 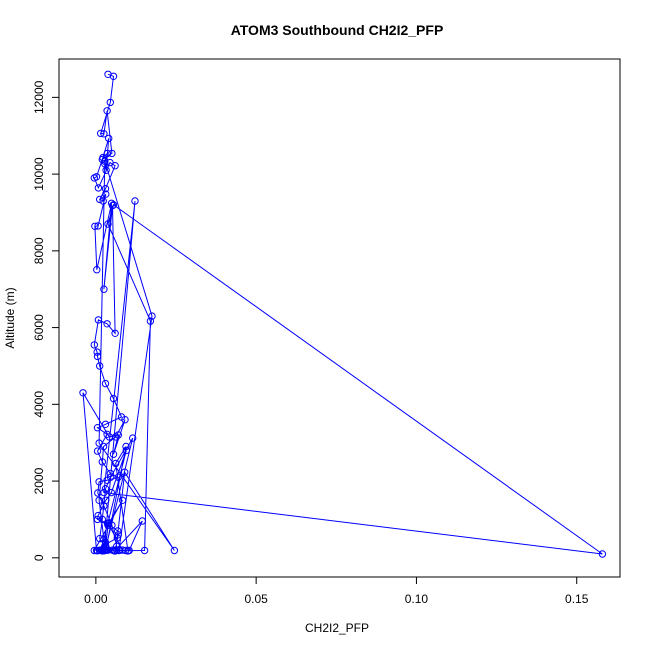 What do you see at coordinates (39, 404) in the screenshot?
I see `y-tick-label: 4000` at bounding box center [39, 404].